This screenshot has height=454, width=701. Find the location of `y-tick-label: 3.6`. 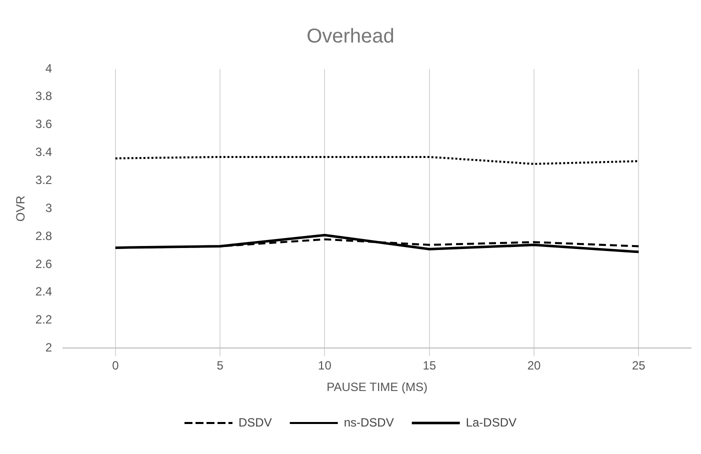

y-tick-label: 3.6 is located at coordinates (43, 124).